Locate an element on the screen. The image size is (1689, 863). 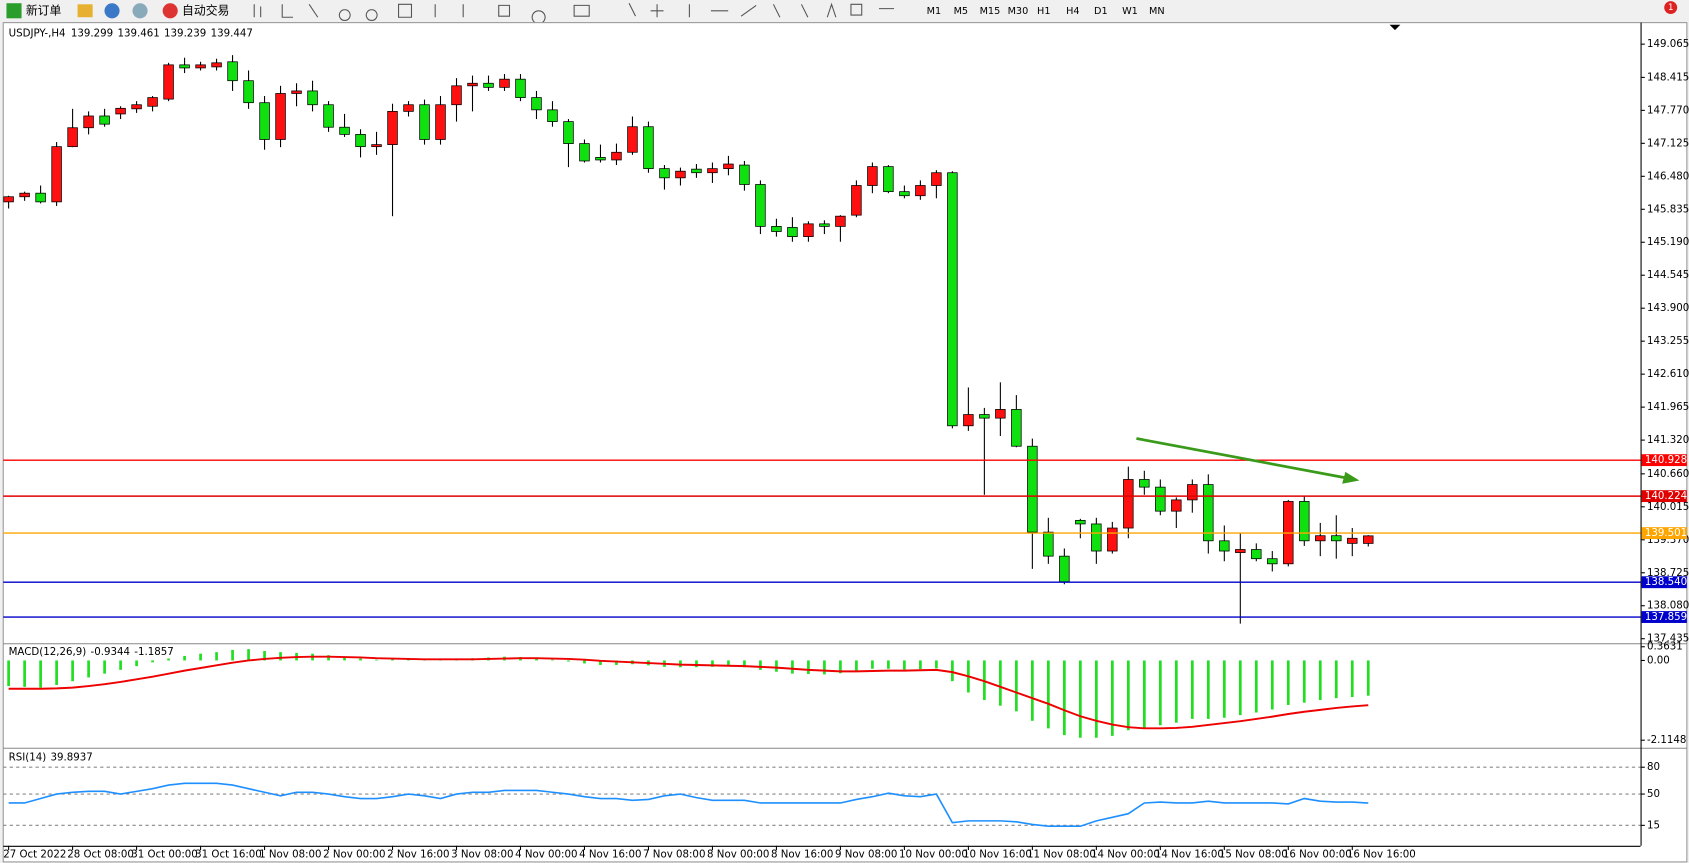
macd-signal: -1.1857 is located at coordinates (153, 652).